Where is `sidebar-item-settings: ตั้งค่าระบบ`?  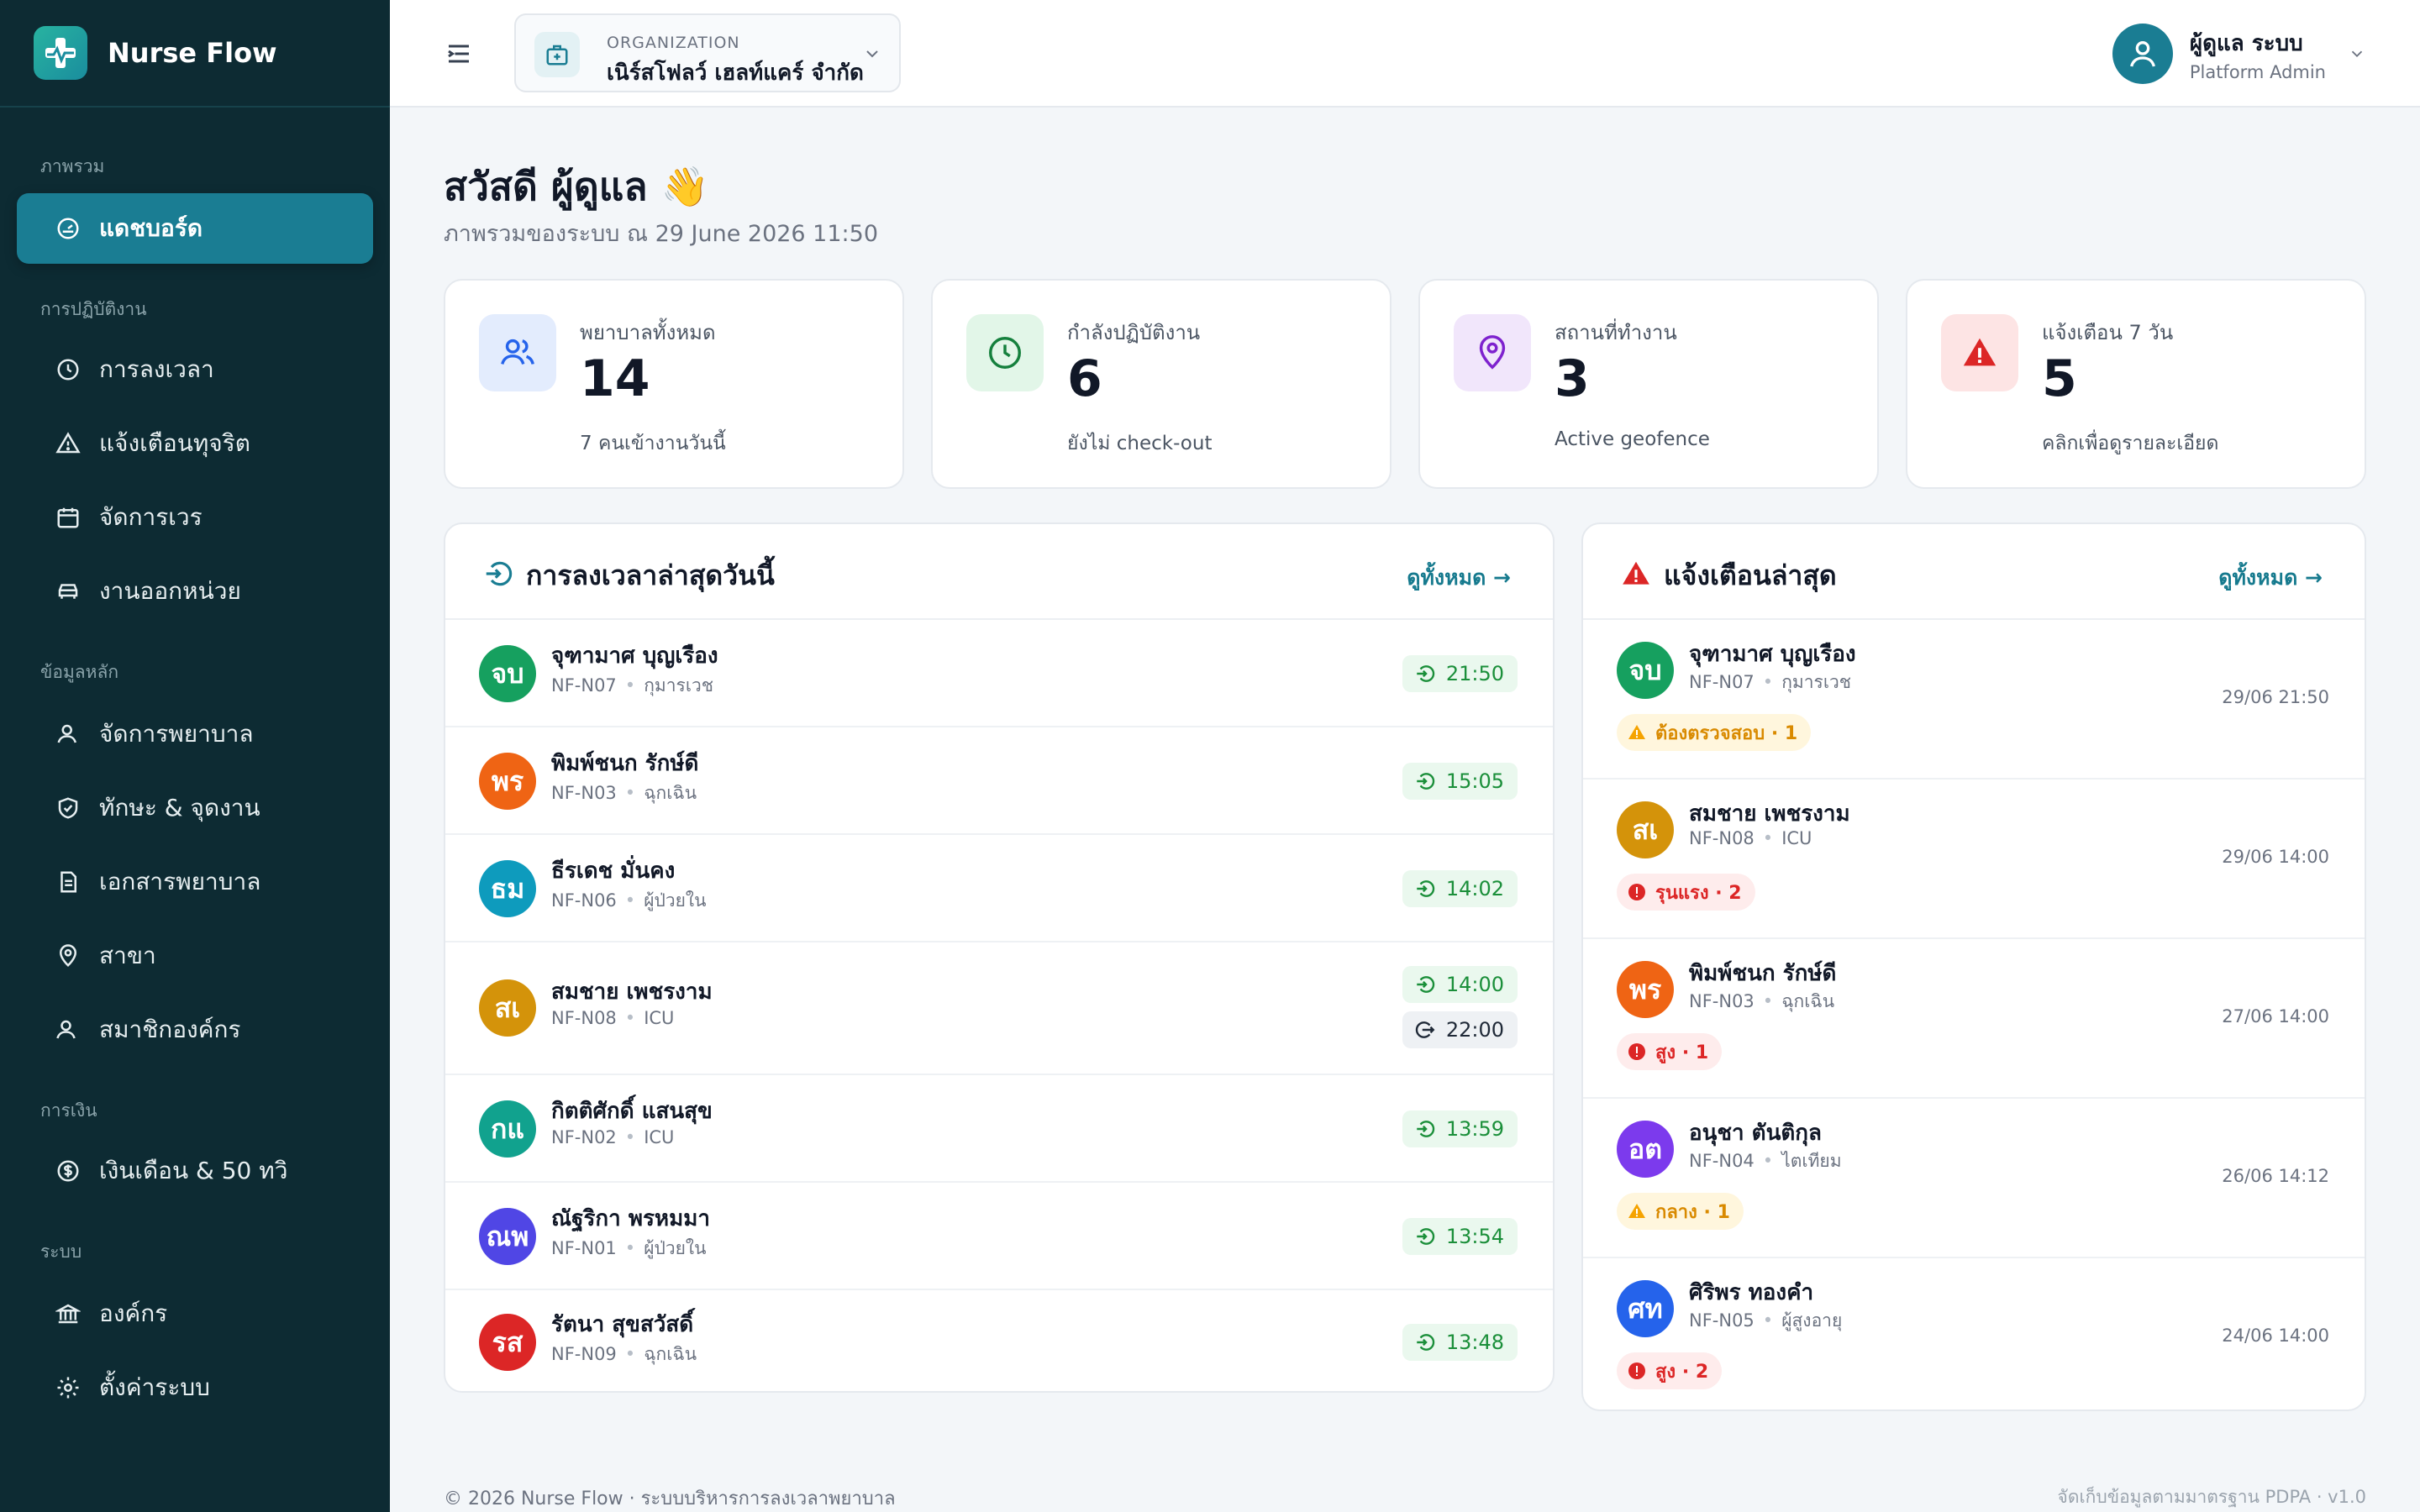 sidebar-item-settings: ตั้งค่าระบบ is located at coordinates (195, 1387).